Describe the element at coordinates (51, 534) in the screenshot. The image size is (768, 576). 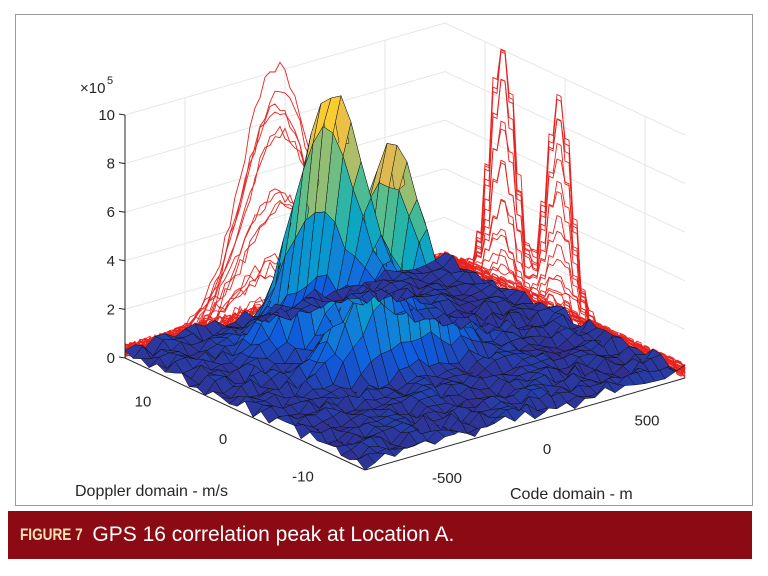
I see `caption-number: FIGURE 7` at that location.